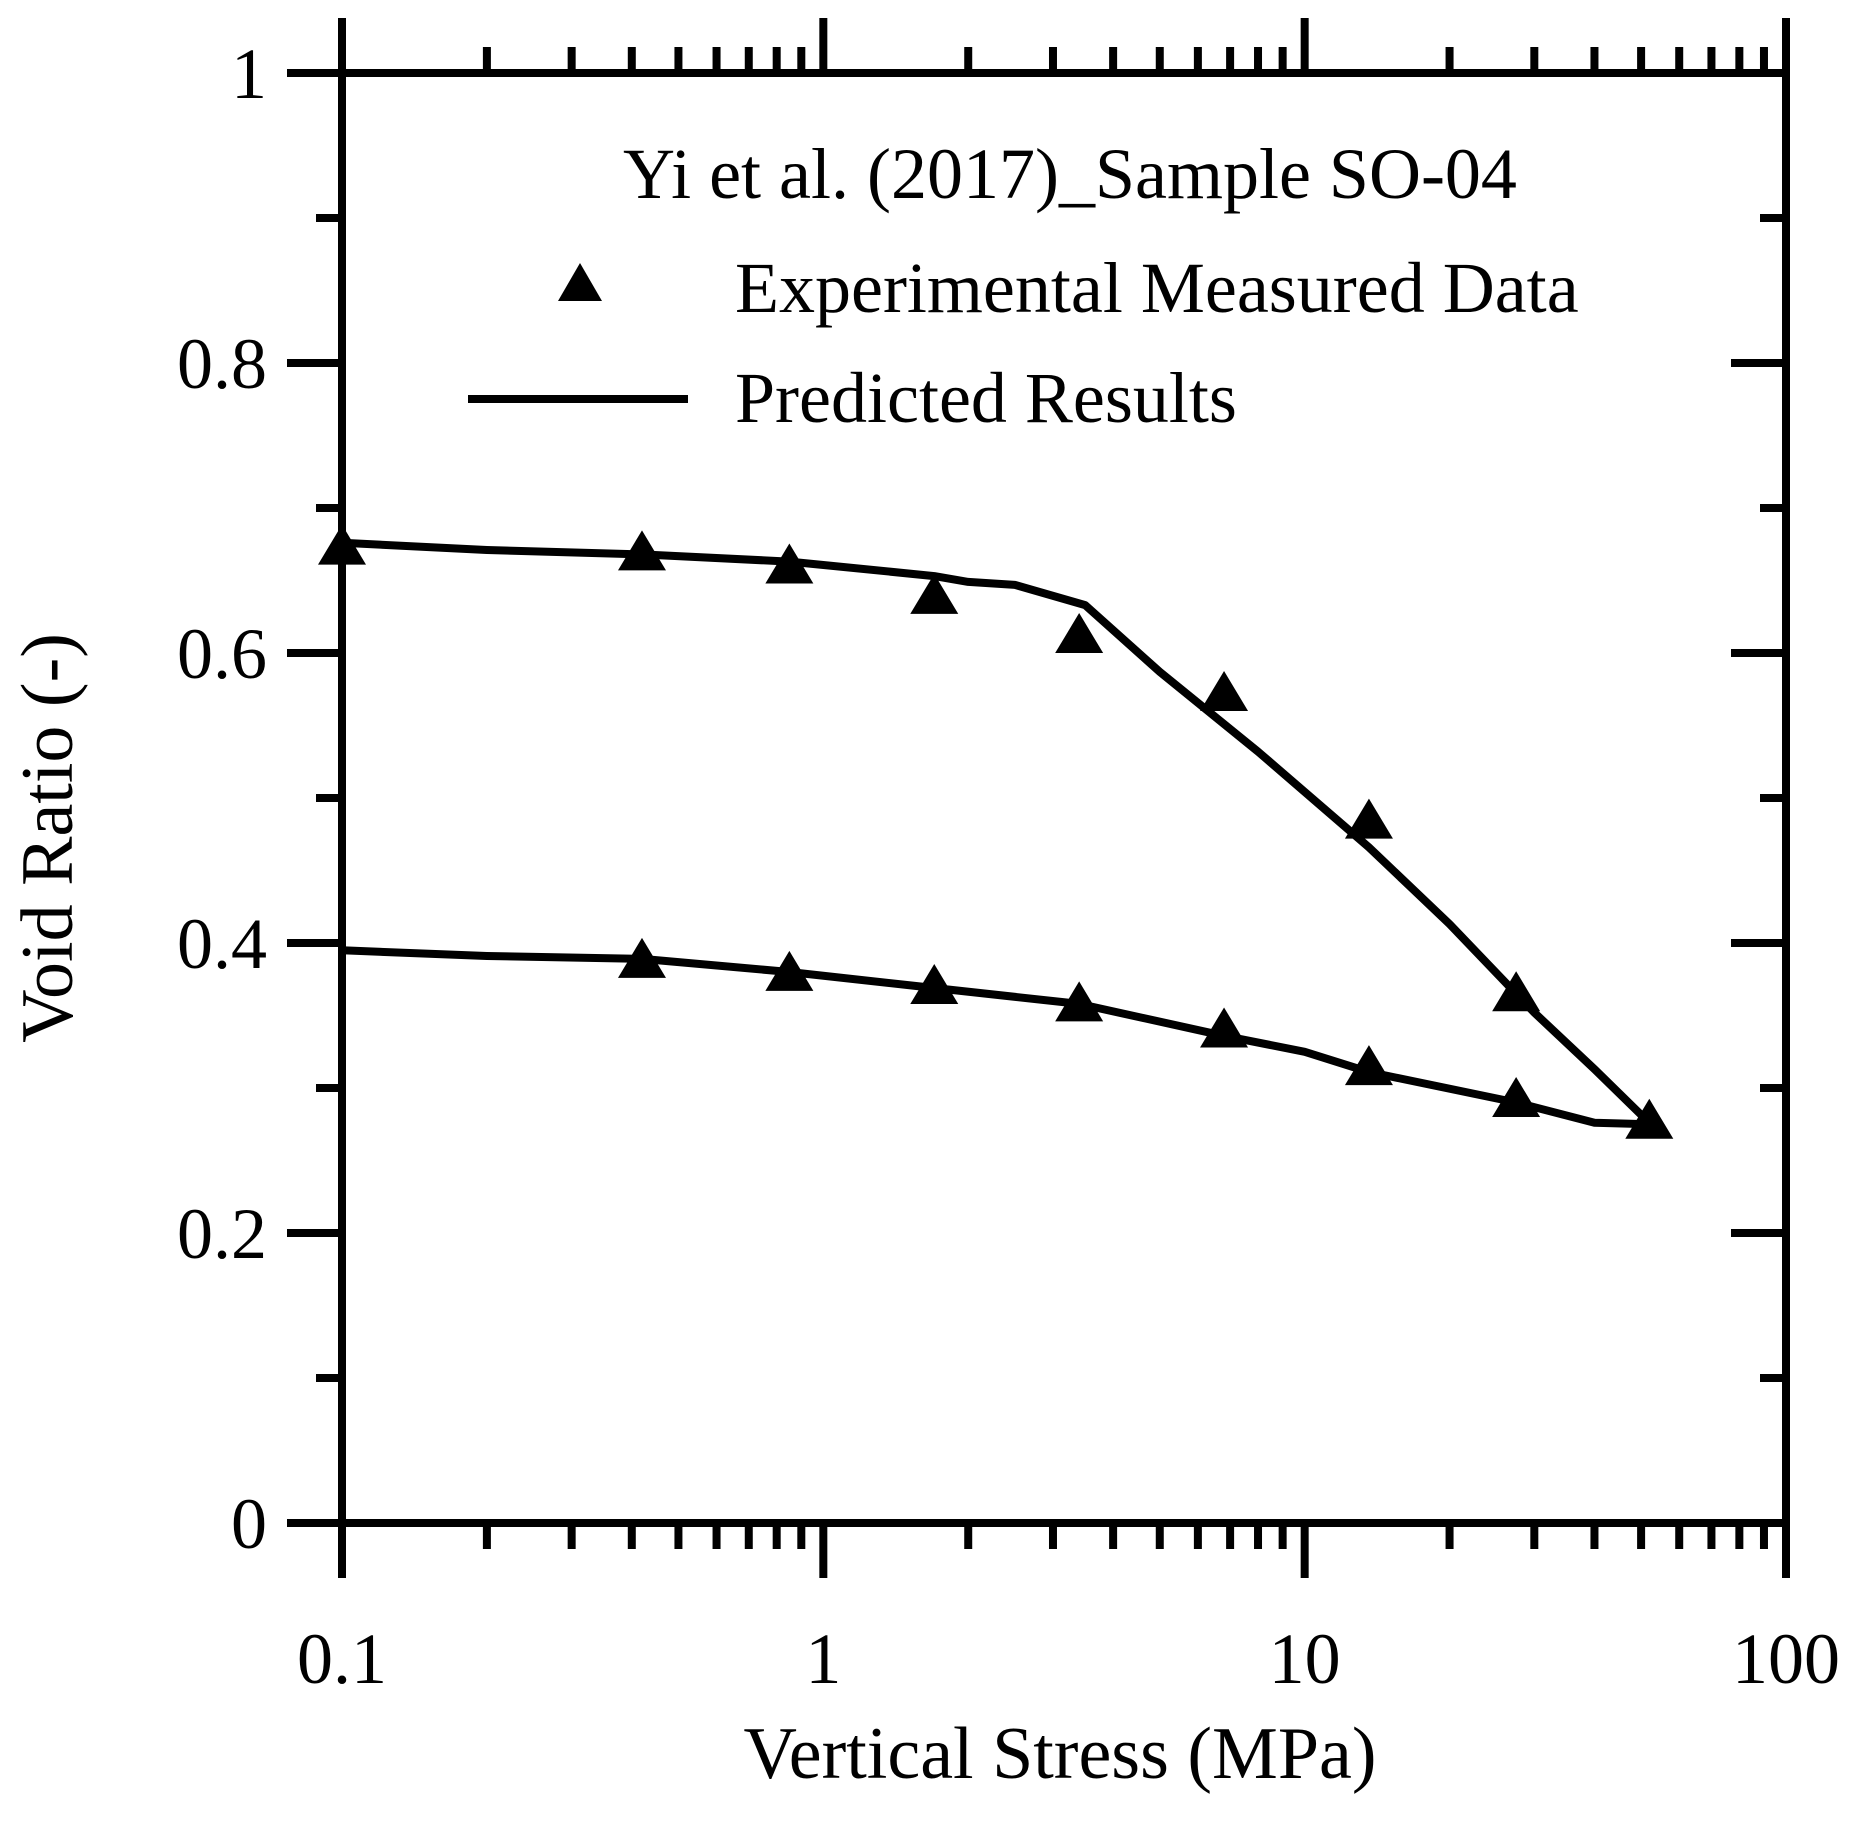 The height and width of the screenshot is (1822, 1855). Describe the element at coordinates (249, 1524) in the screenshot. I see `y-tick-label: 0` at that location.